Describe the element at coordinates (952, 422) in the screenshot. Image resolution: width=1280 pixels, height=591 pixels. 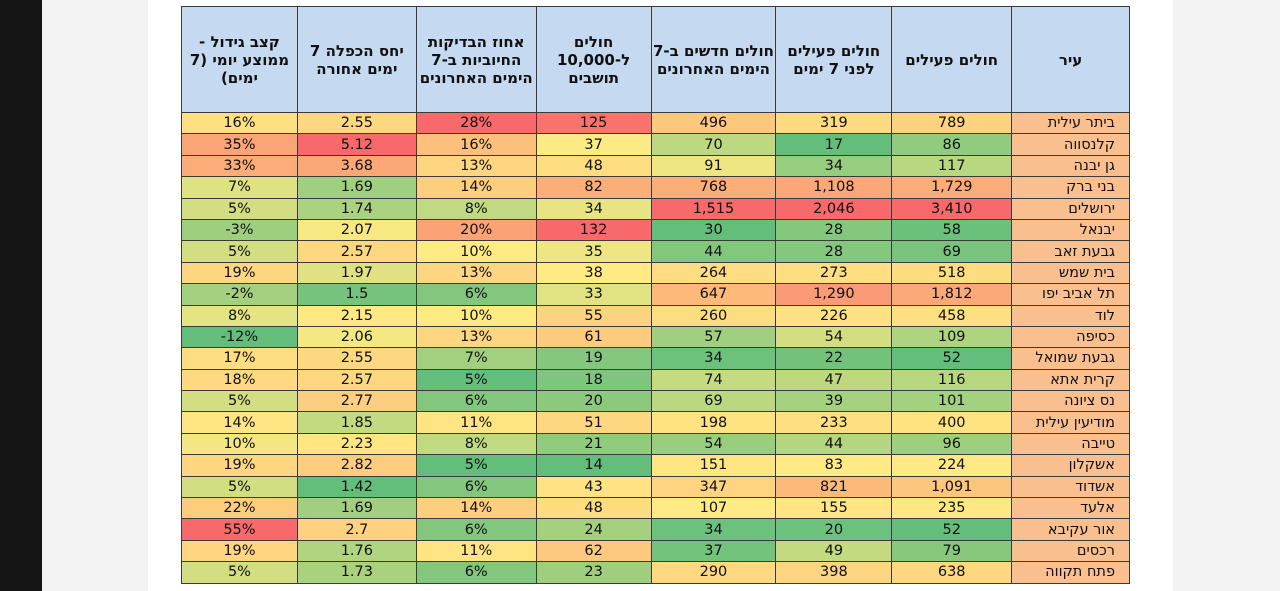
I see `cell-active: 400` at that location.